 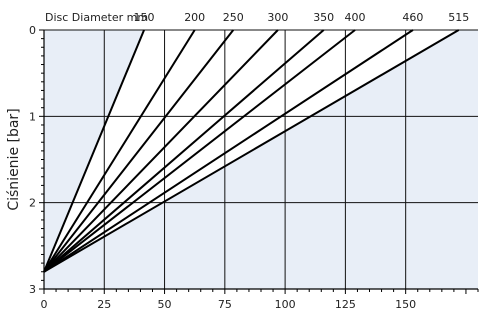 What do you see at coordinates (345, 304) in the screenshot?
I see `x-tick-label: 125` at bounding box center [345, 304].